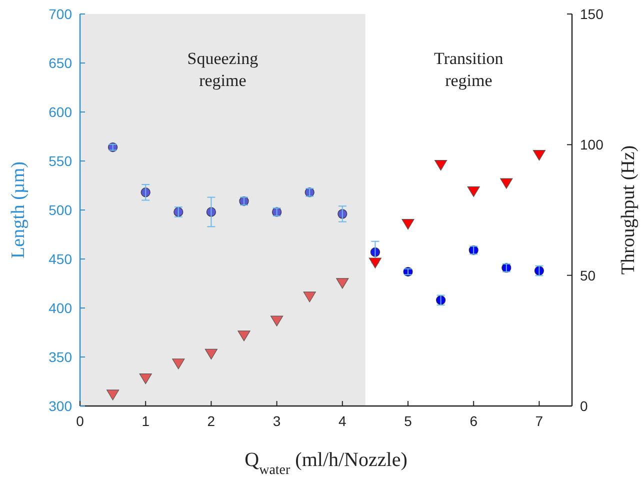 The width and height of the screenshot is (644, 480). Describe the element at coordinates (469, 69) in the screenshot. I see `annotation: Transition regime` at that location.